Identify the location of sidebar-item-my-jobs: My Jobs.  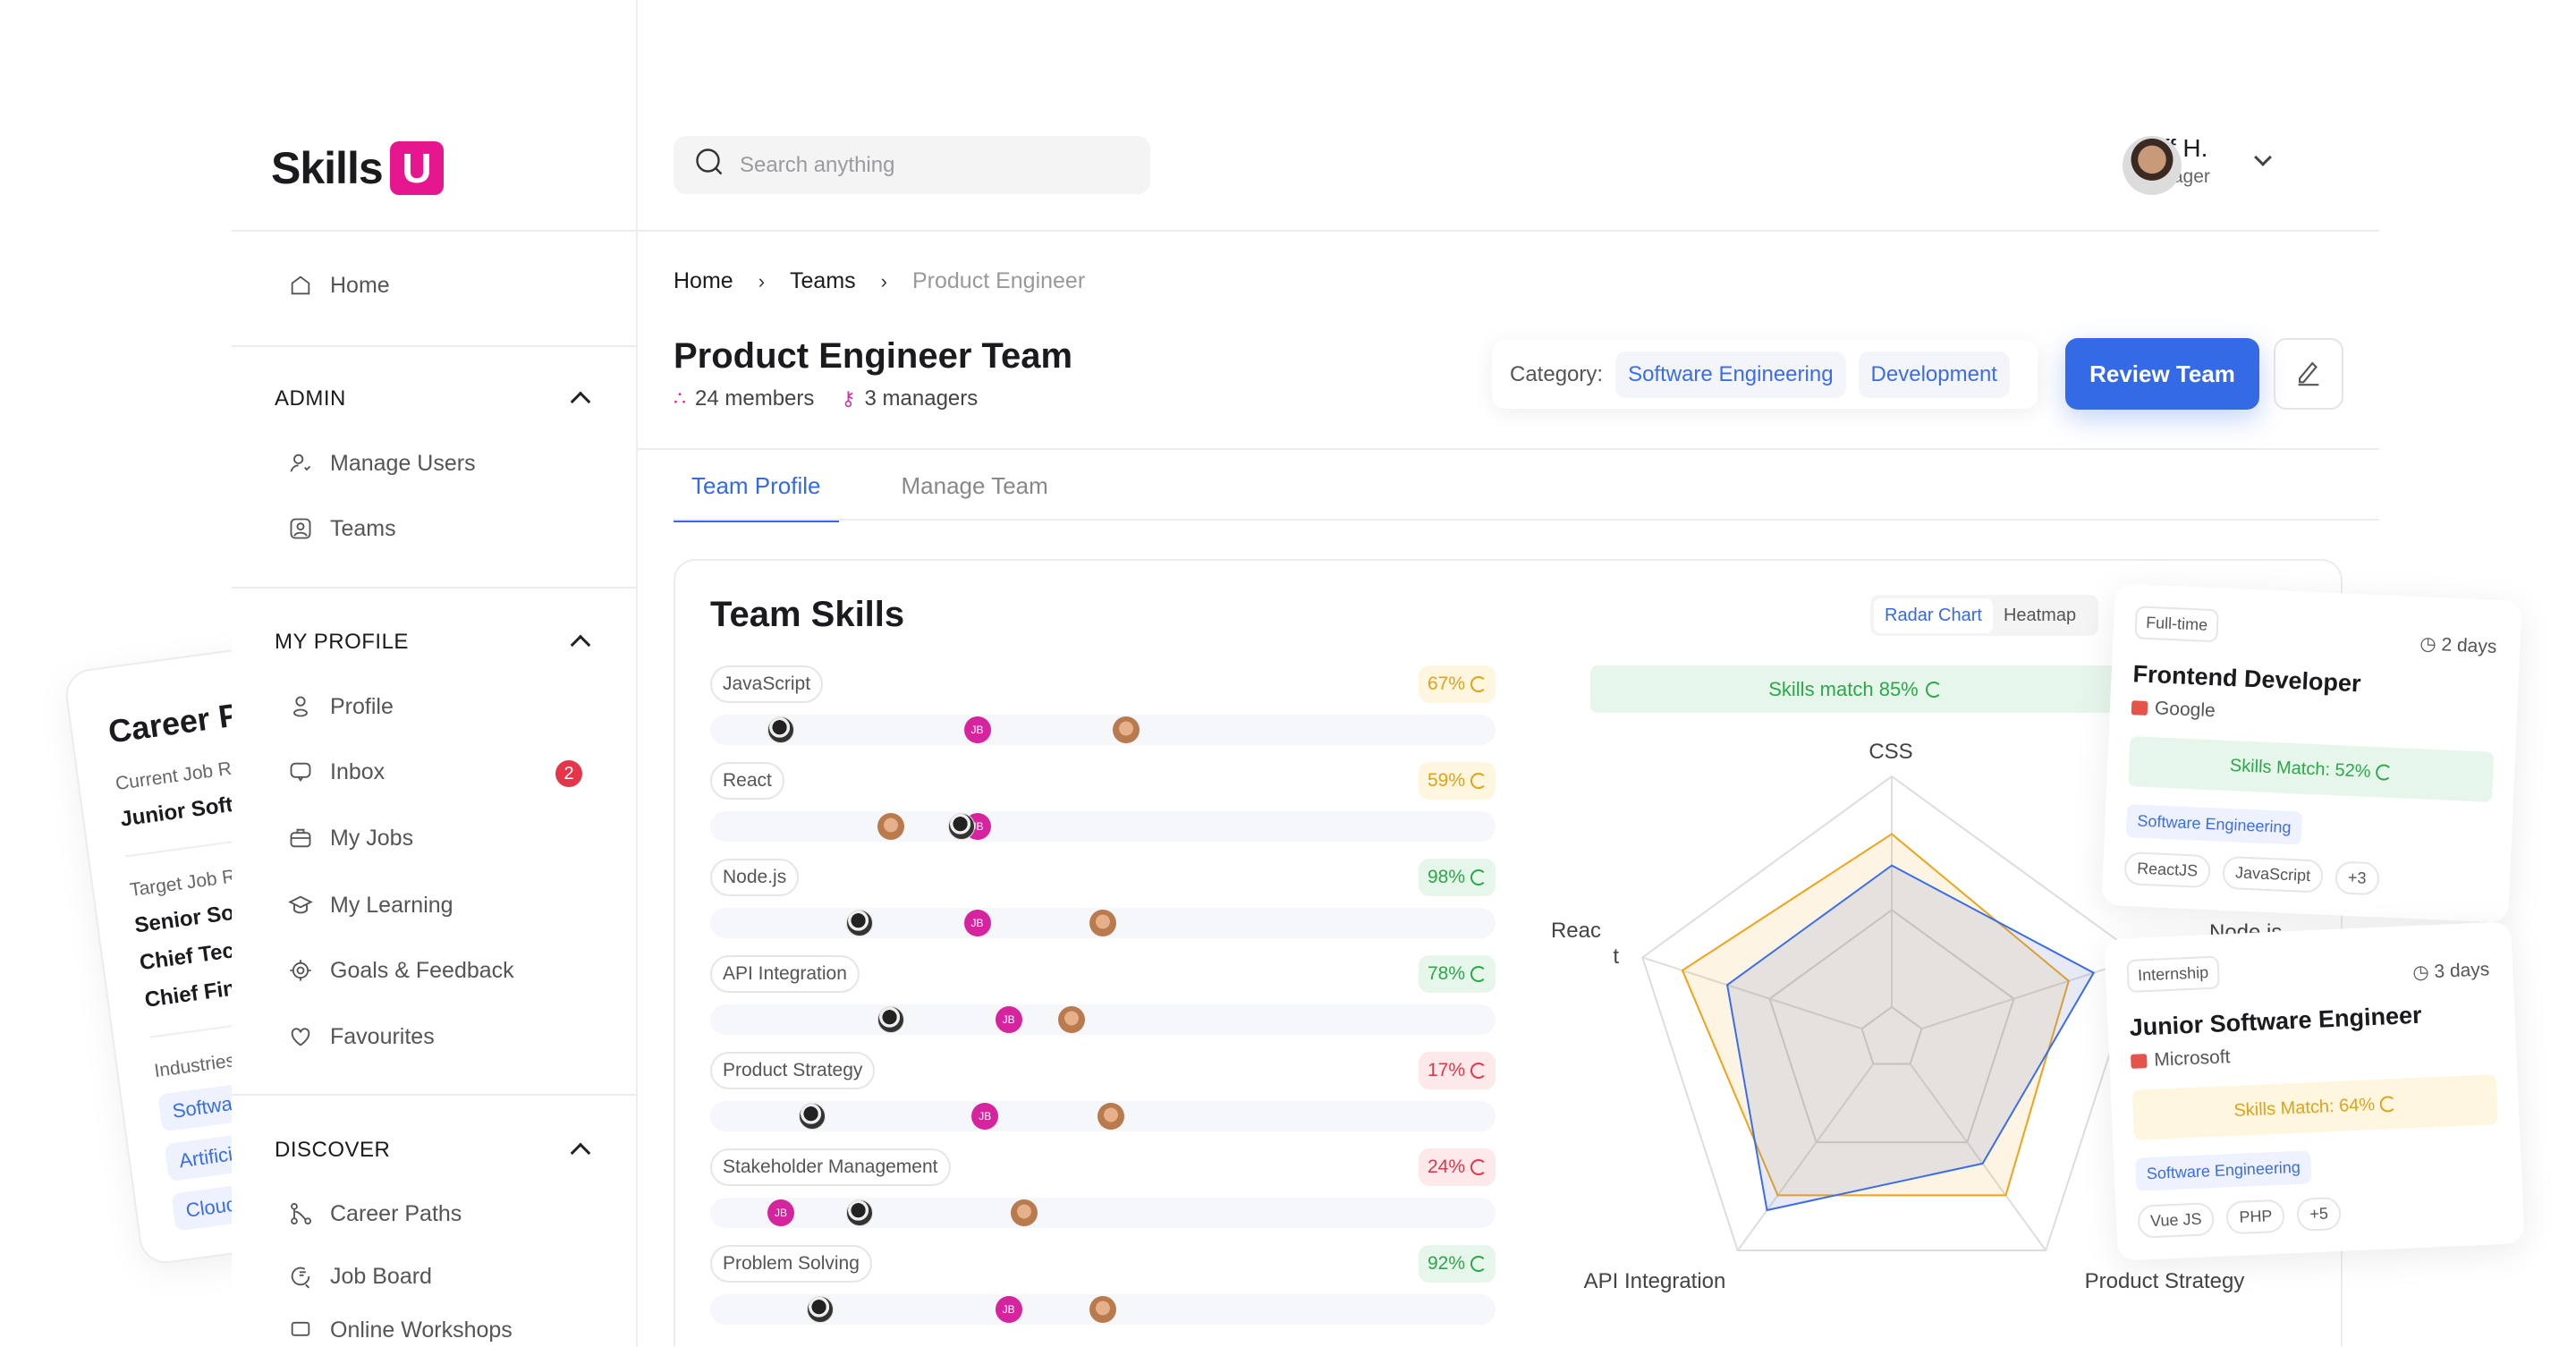
(350, 838).